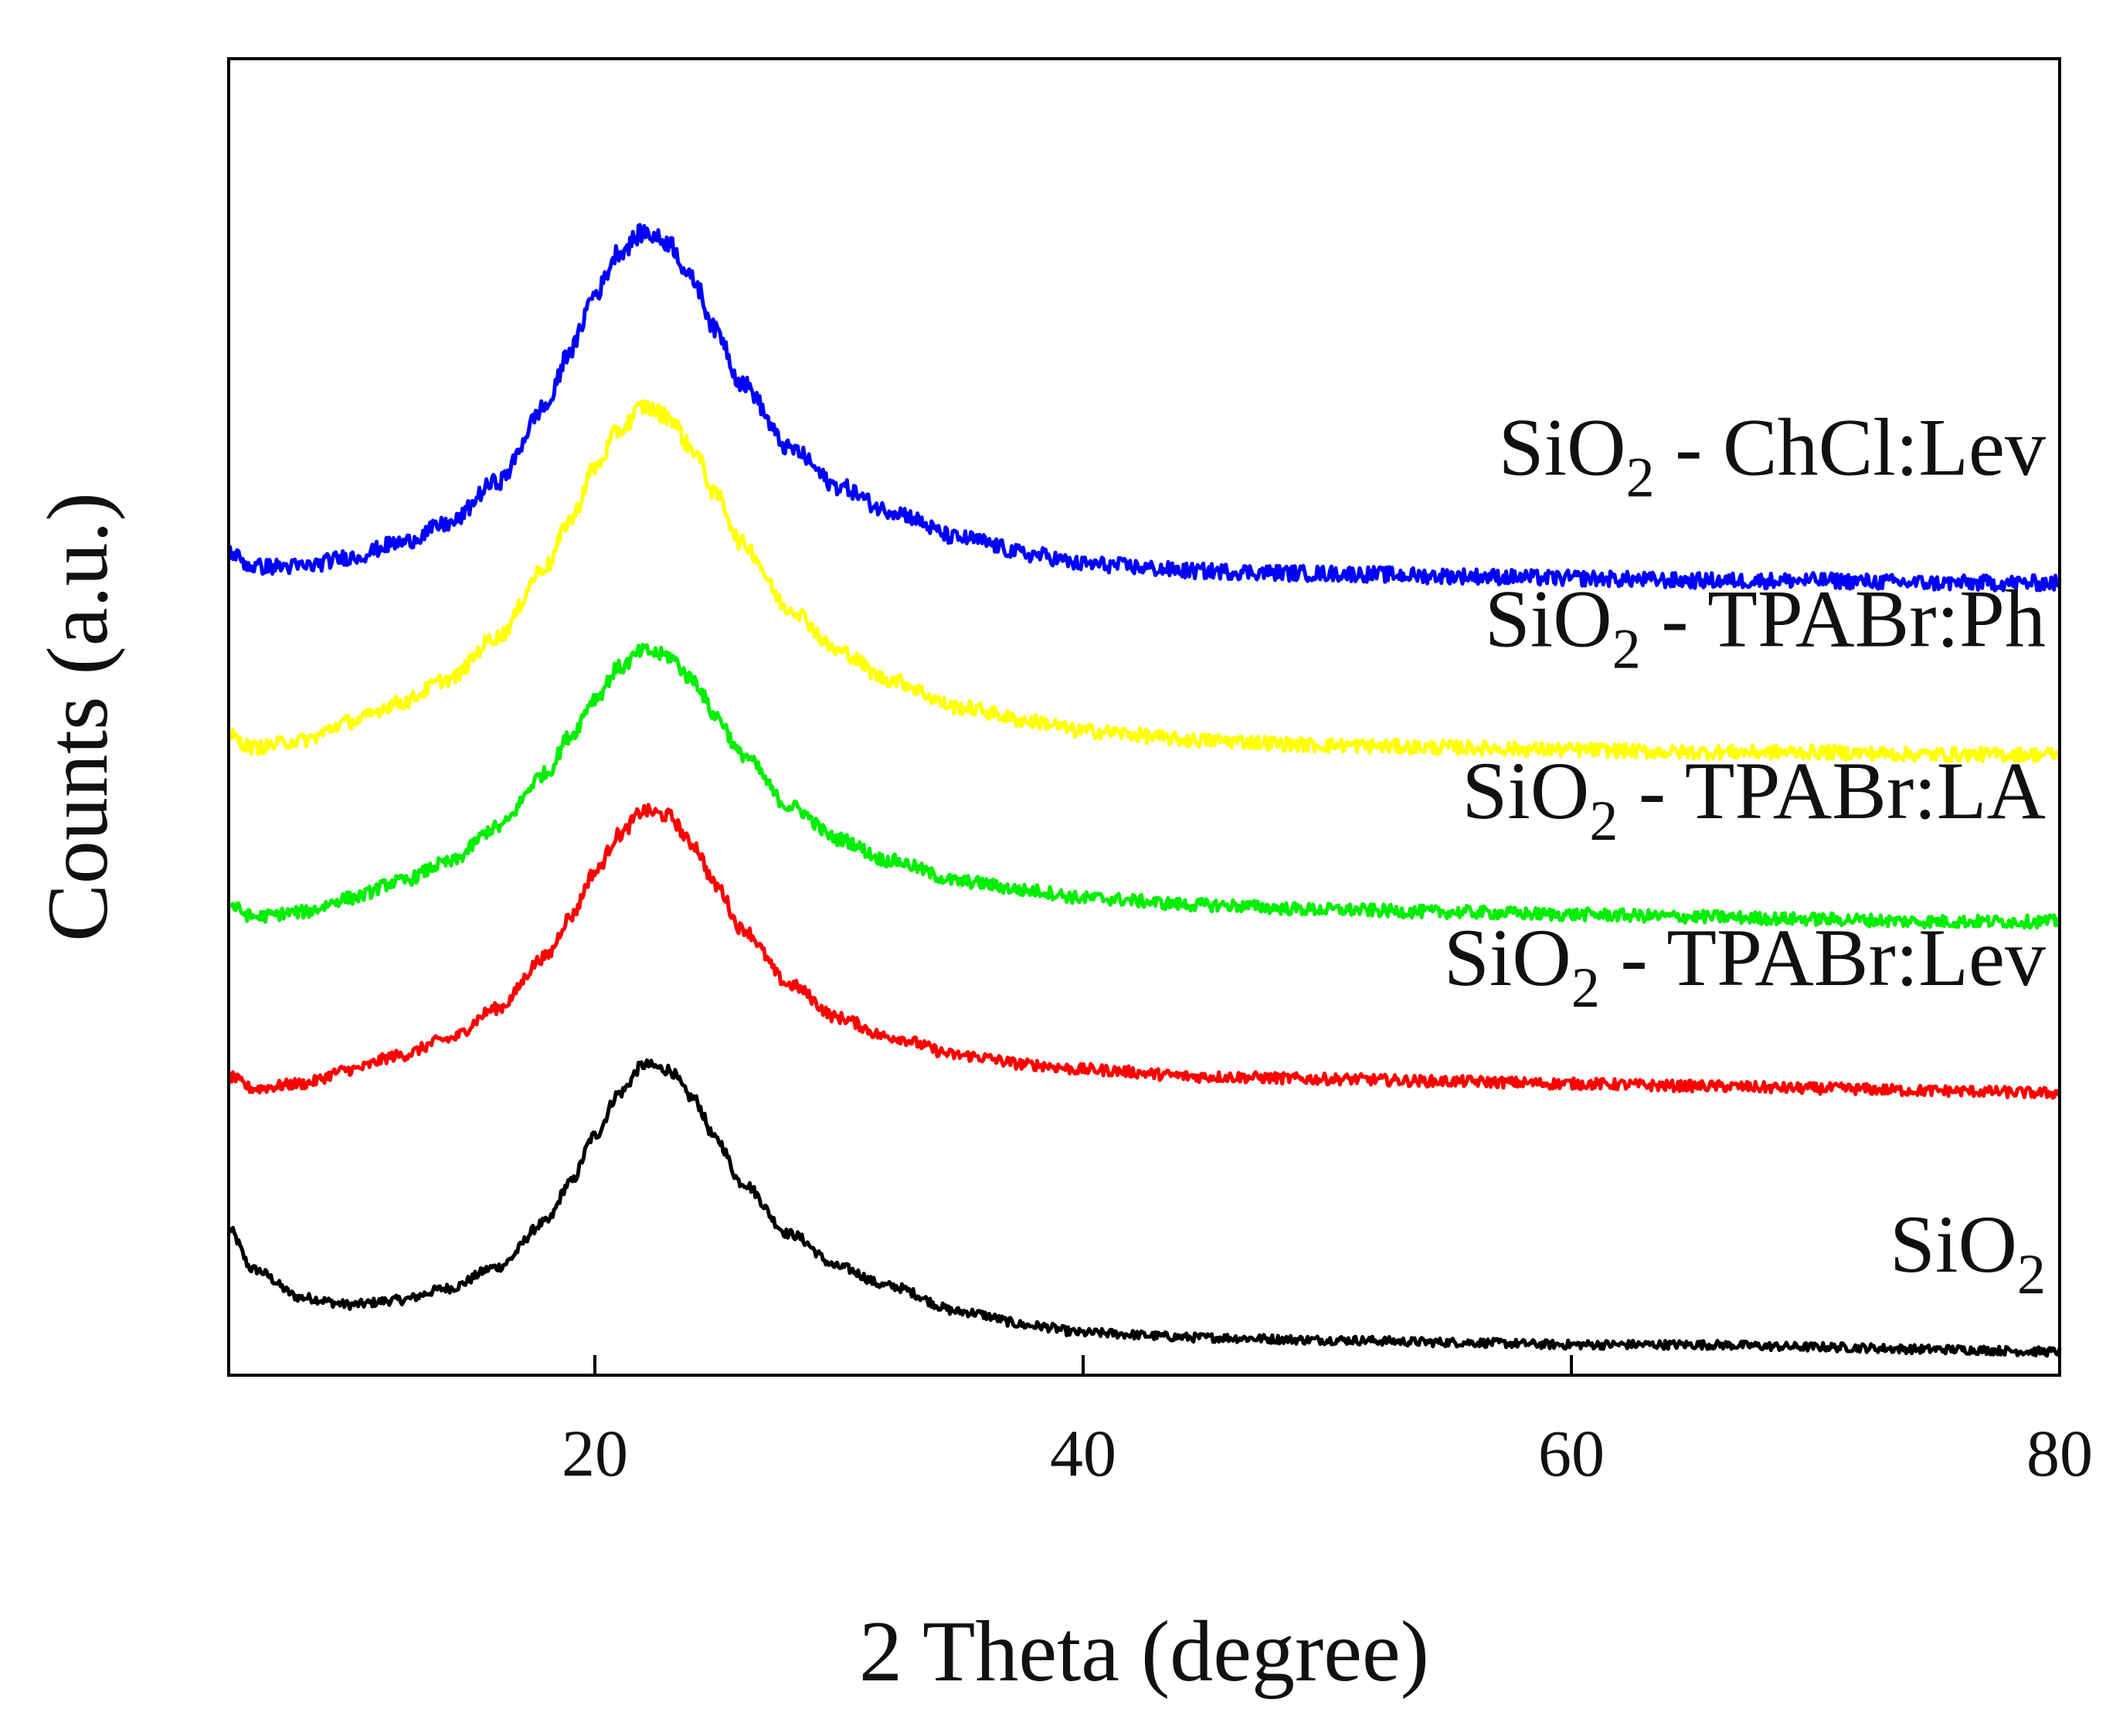 Image resolution: width=2123 pixels, height=1736 pixels. I want to click on series-label-rest: - TPABr:Ph, so click(1843, 619).